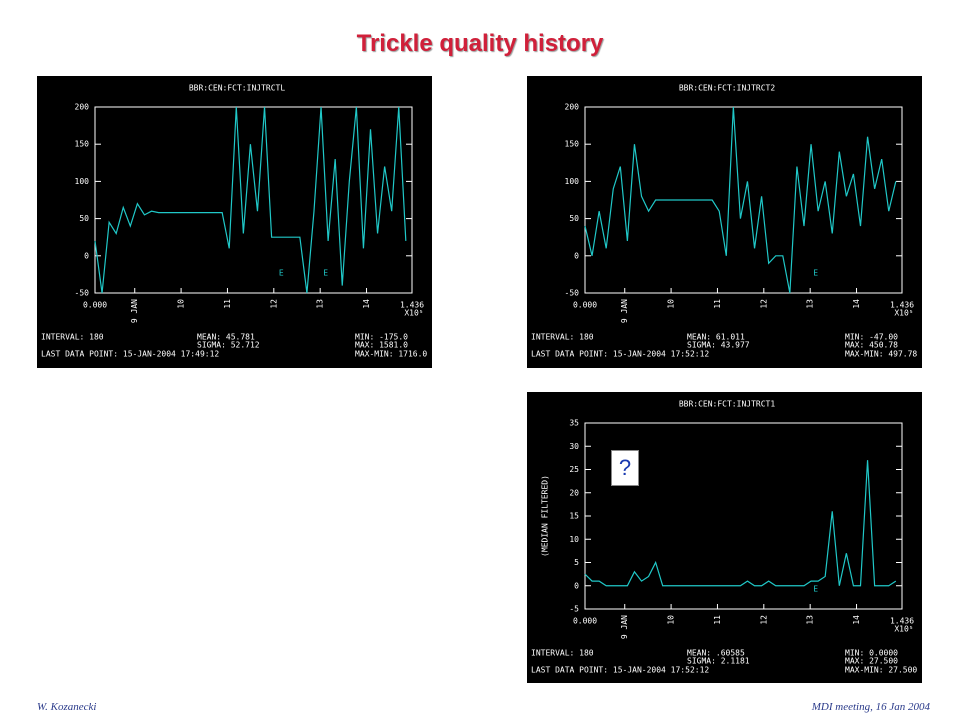 The image size is (960, 720). Describe the element at coordinates (881, 354) in the screenshot. I see `stat-text: MAX-MIN: 497.78` at that location.